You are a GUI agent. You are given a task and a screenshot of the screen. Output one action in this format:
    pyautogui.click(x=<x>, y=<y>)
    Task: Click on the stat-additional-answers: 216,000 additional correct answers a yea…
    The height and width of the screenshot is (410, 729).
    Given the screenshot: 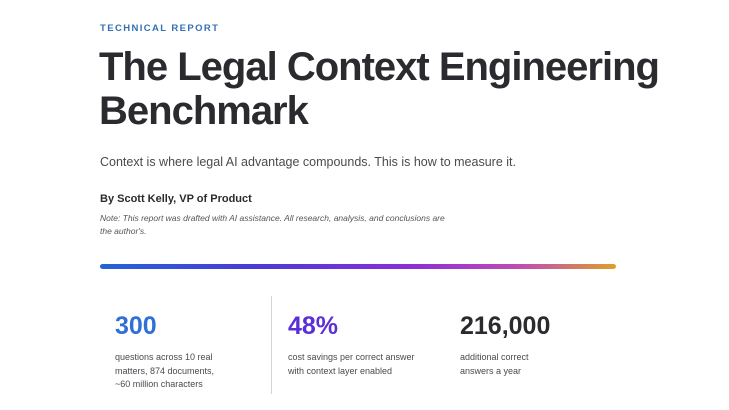 What is the action you would take?
    pyautogui.click(x=505, y=337)
    